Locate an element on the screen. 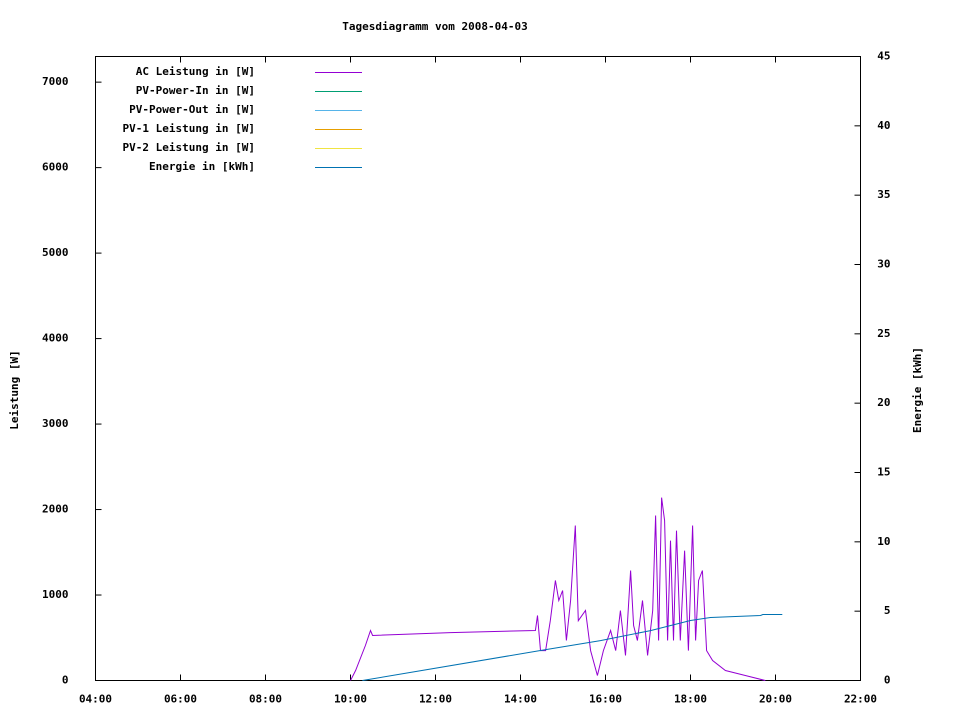 The height and width of the screenshot is (720, 960). x-tick-label: 20:00 is located at coordinates (775, 699).